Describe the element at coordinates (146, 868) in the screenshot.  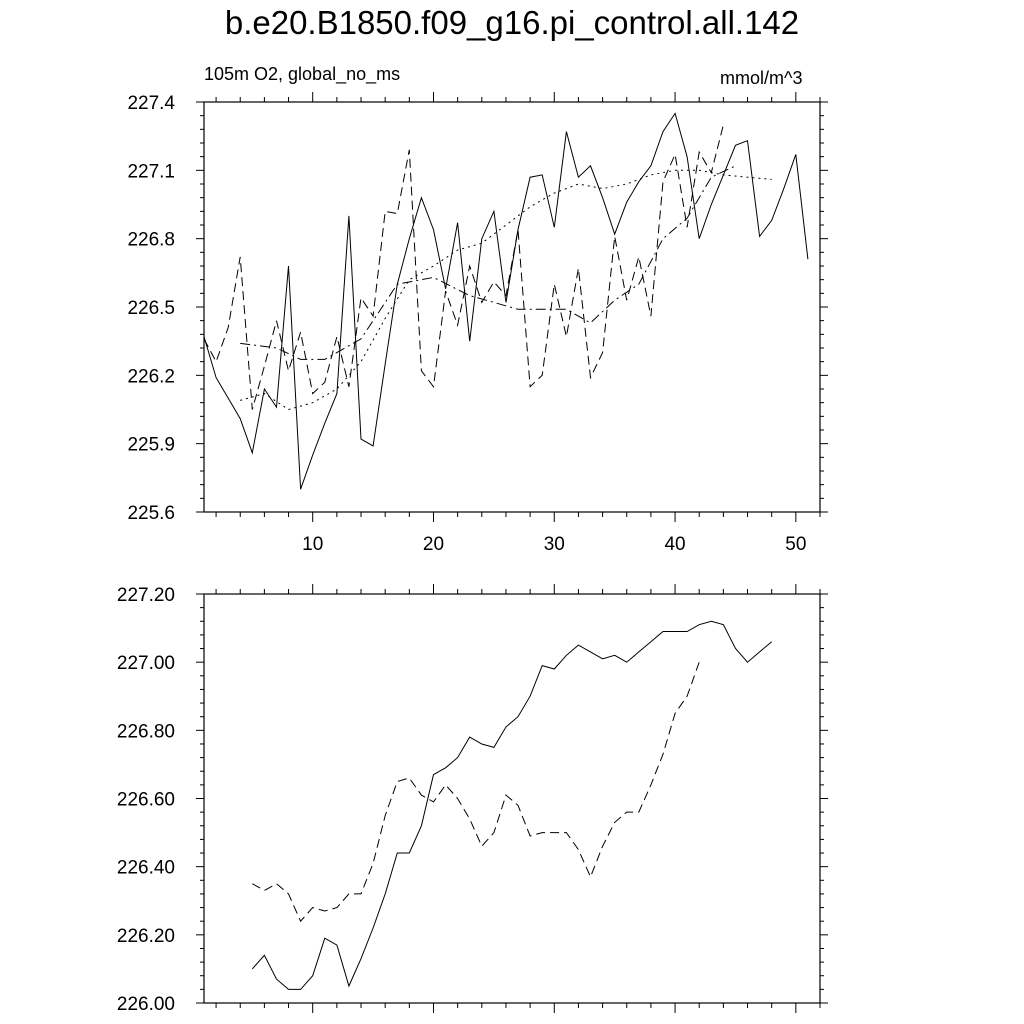
I see `y-tick-label: 226.40` at that location.